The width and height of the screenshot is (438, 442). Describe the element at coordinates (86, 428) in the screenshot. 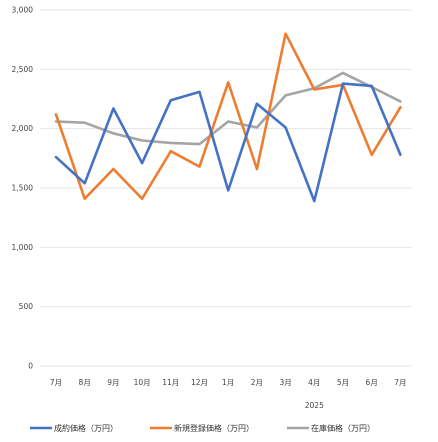

I see `legend-label: 成約価格（万円）` at that location.